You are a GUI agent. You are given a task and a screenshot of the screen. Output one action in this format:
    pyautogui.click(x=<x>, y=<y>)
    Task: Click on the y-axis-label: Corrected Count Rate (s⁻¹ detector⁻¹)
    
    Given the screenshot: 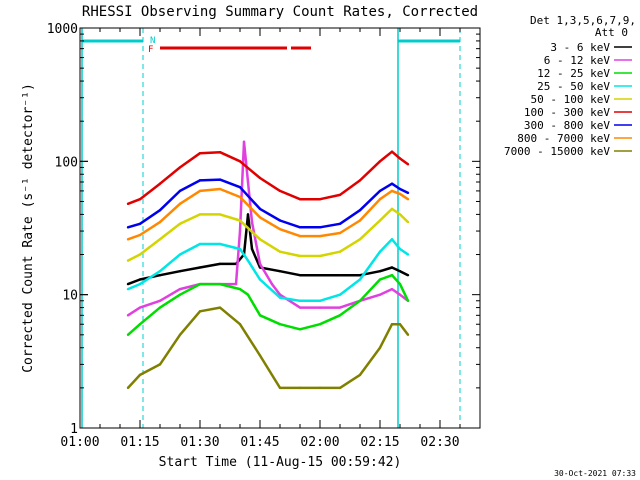 What is the action you would take?
    pyautogui.click(x=28, y=228)
    